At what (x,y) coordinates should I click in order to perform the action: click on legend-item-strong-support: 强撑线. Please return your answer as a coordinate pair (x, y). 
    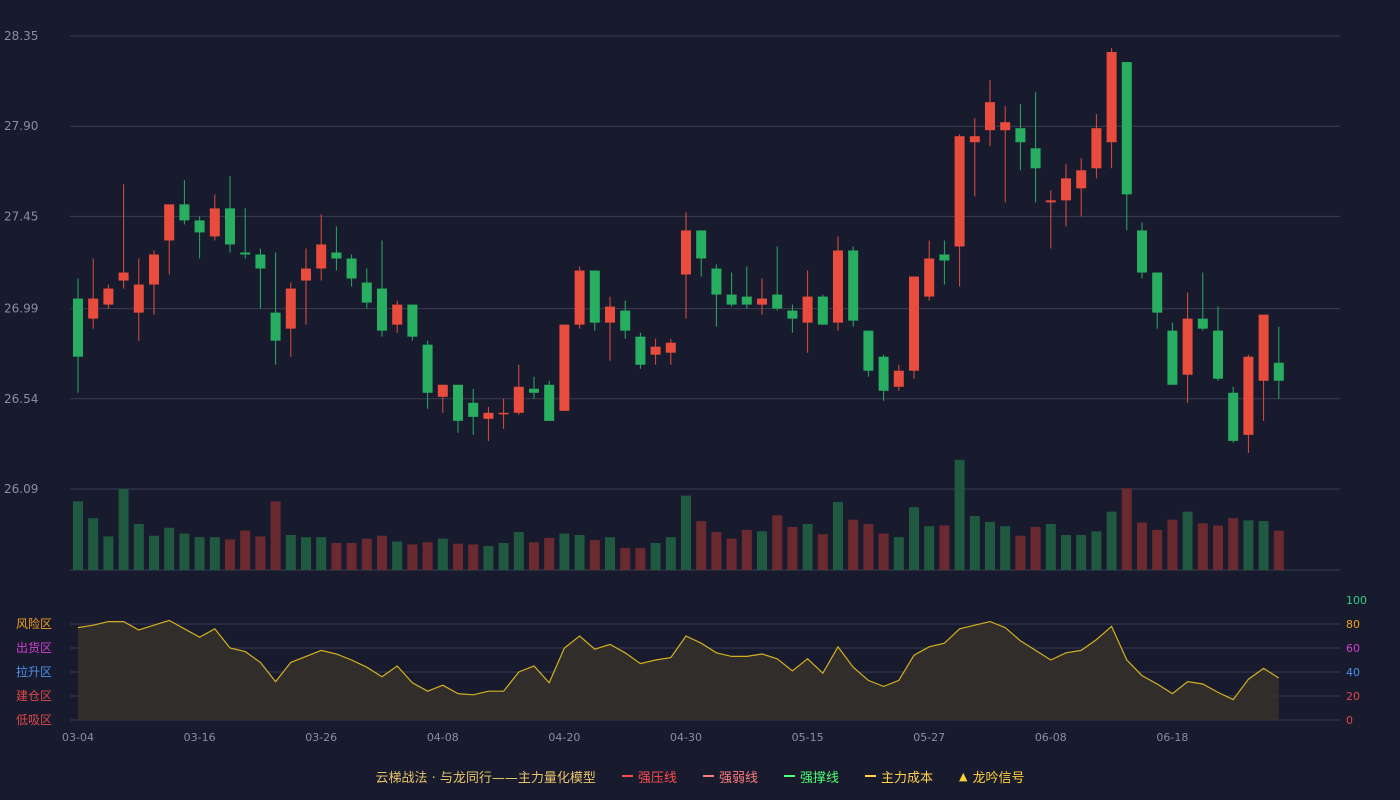
    Looking at the image, I should click on (811, 776).